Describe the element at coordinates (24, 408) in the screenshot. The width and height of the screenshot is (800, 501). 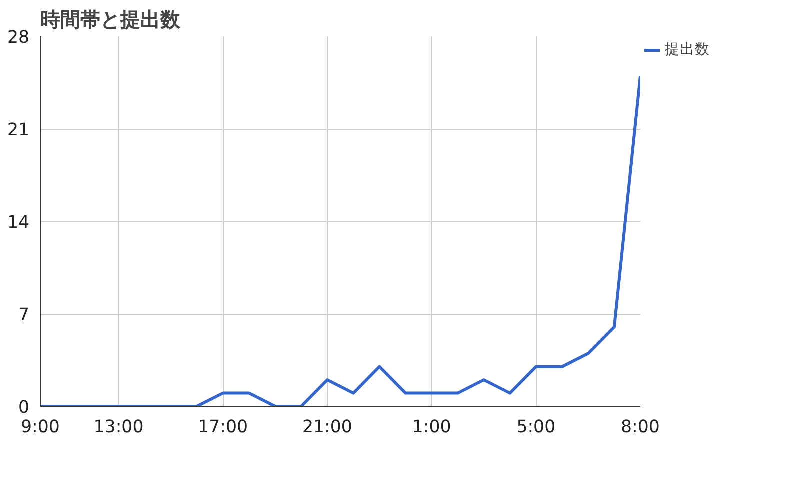
I see `y-tick-label: 0` at that location.